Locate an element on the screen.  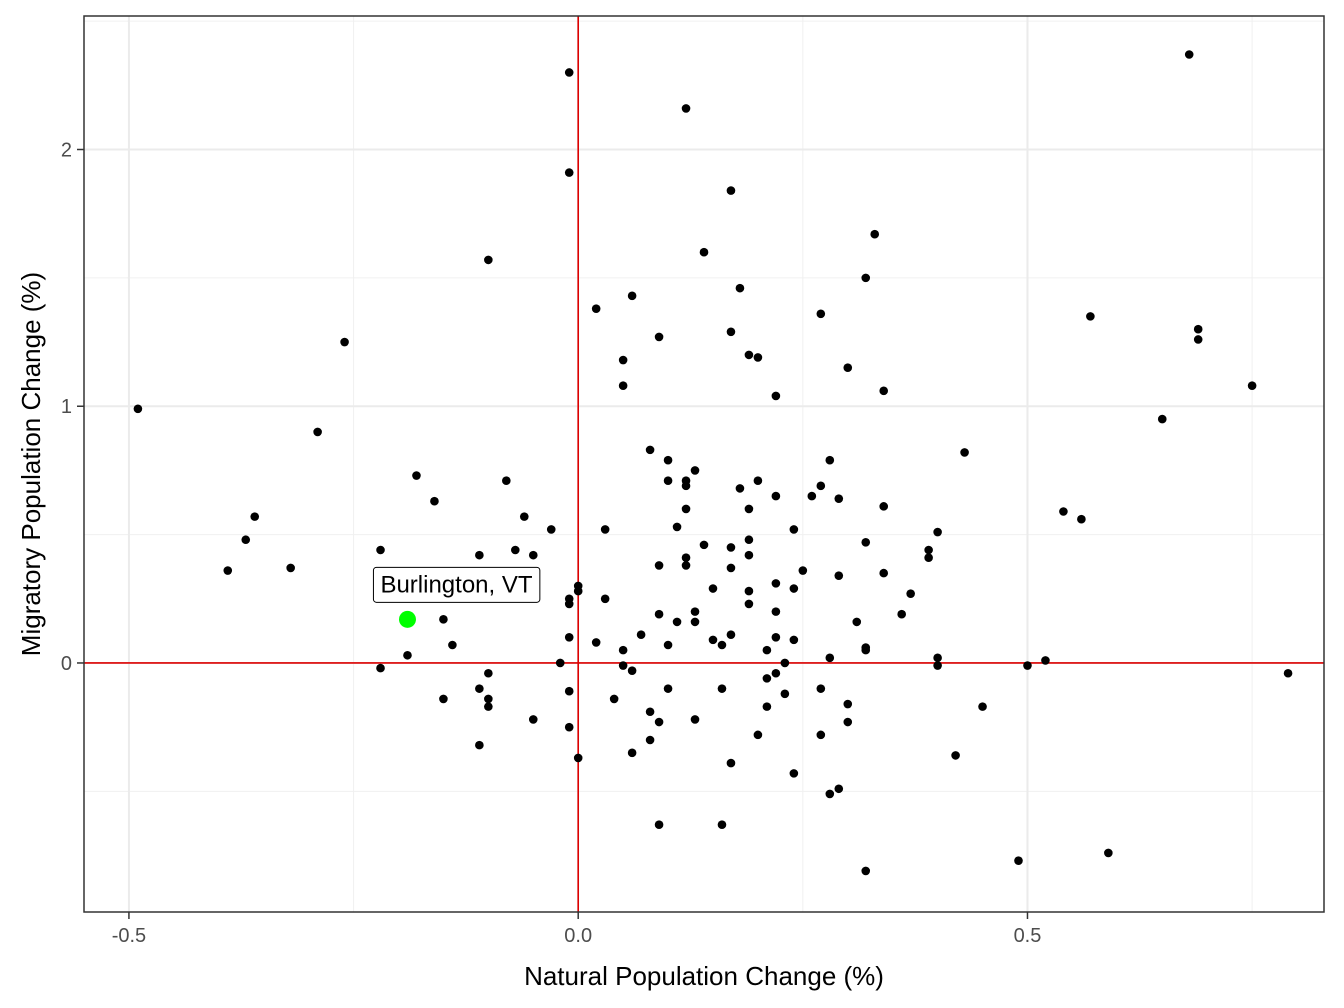
x-tick-label: -0.5 is located at coordinates (129, 936).